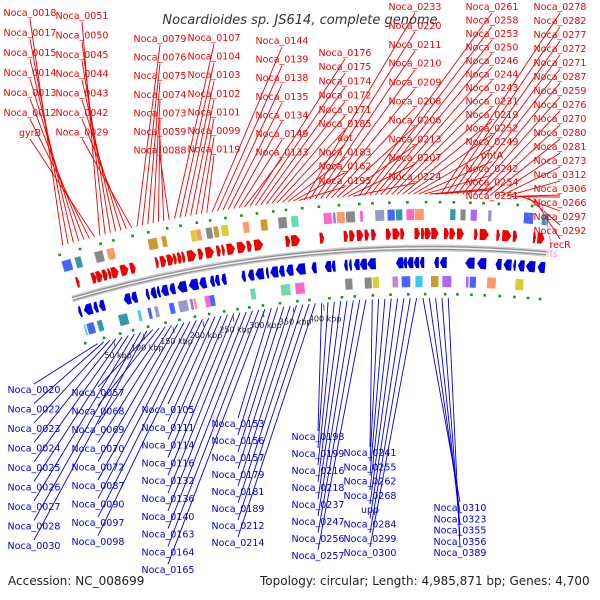 The width and height of the screenshot is (600, 600). What do you see at coordinates (206, 335) in the screenshot?
I see `scale-tick-label: 200 kbp` at bounding box center [206, 335].